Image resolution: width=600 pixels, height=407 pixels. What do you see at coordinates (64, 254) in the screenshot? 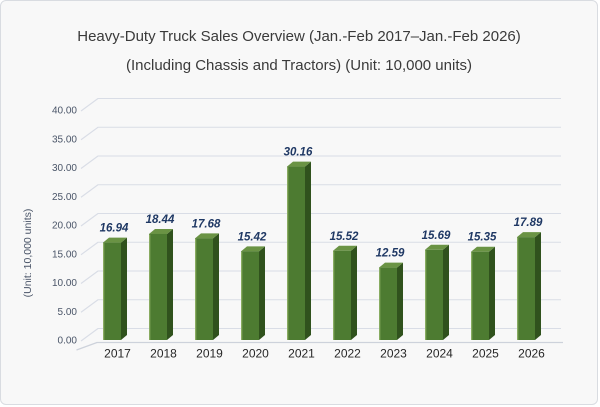
I see `y-tick-label-15: 15.00` at bounding box center [64, 254].